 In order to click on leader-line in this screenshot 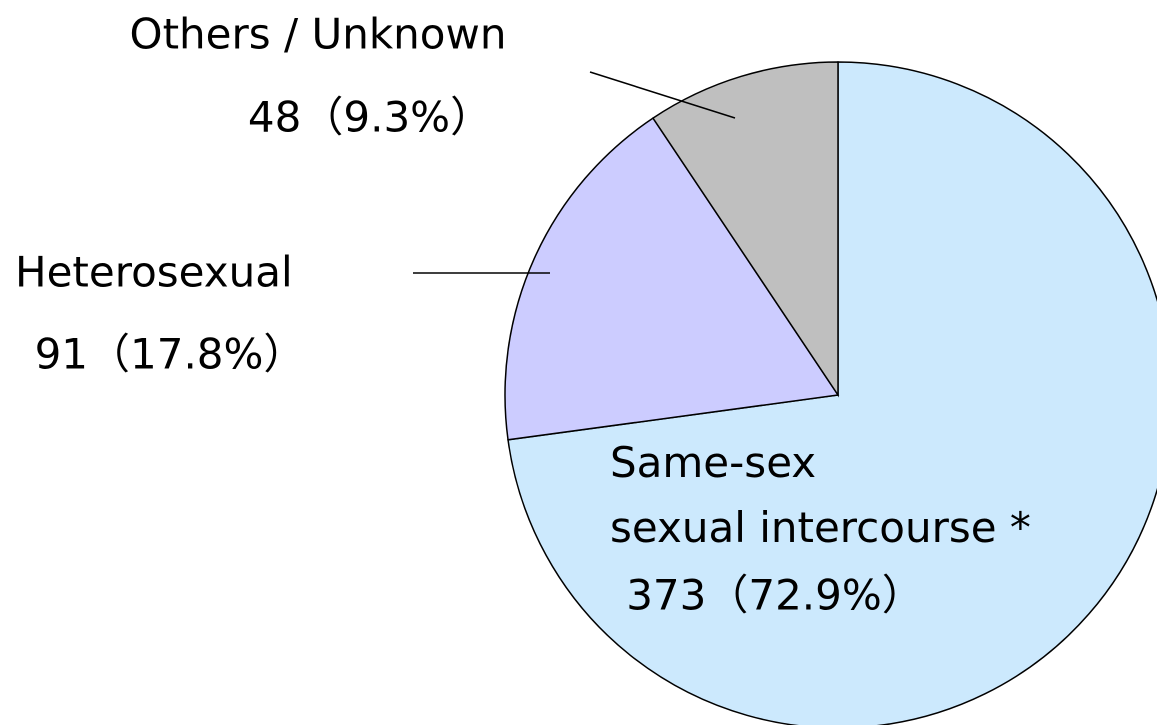, I will do `click(662, 95)`.